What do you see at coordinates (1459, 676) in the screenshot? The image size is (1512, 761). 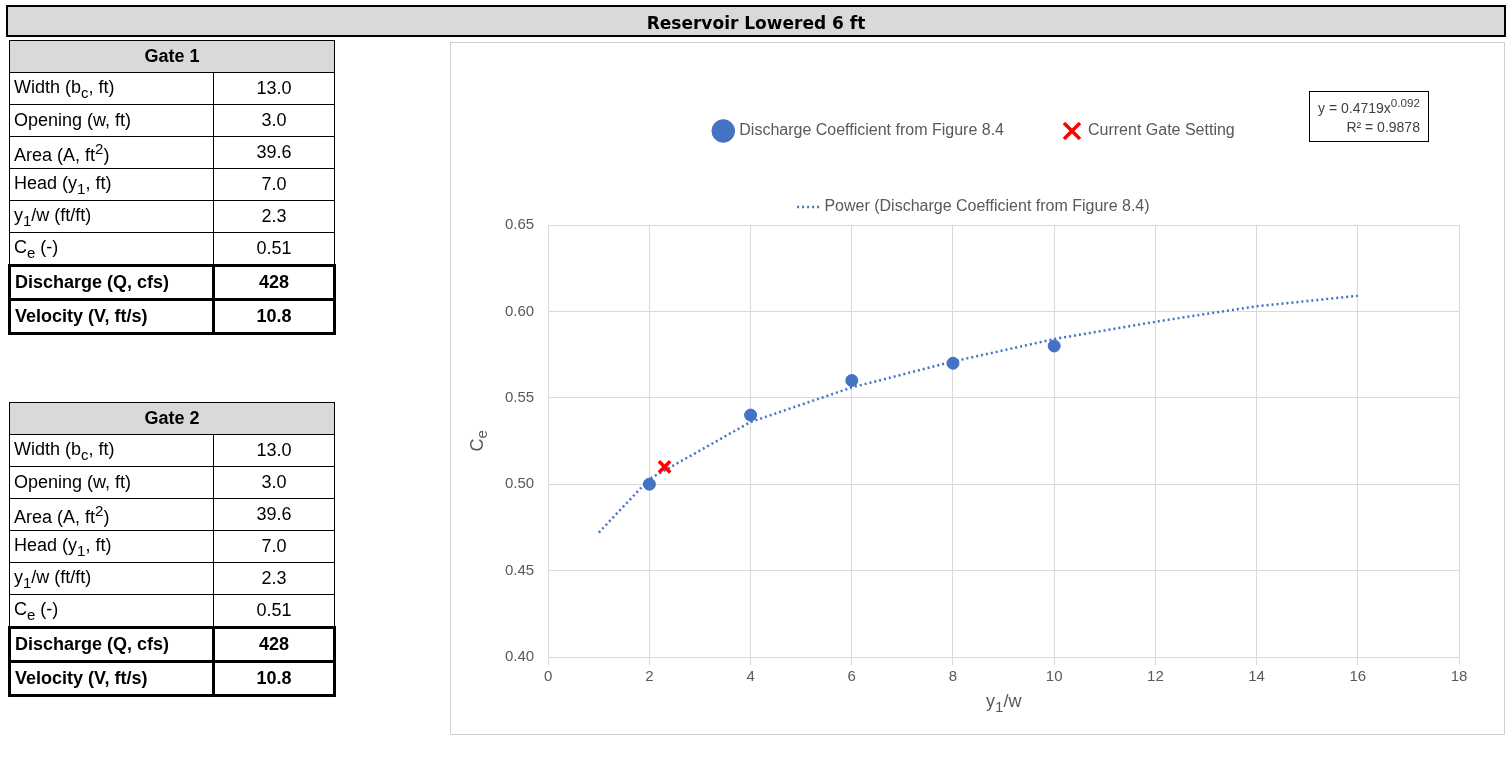 I see `x-tick-label: 18` at bounding box center [1459, 676].